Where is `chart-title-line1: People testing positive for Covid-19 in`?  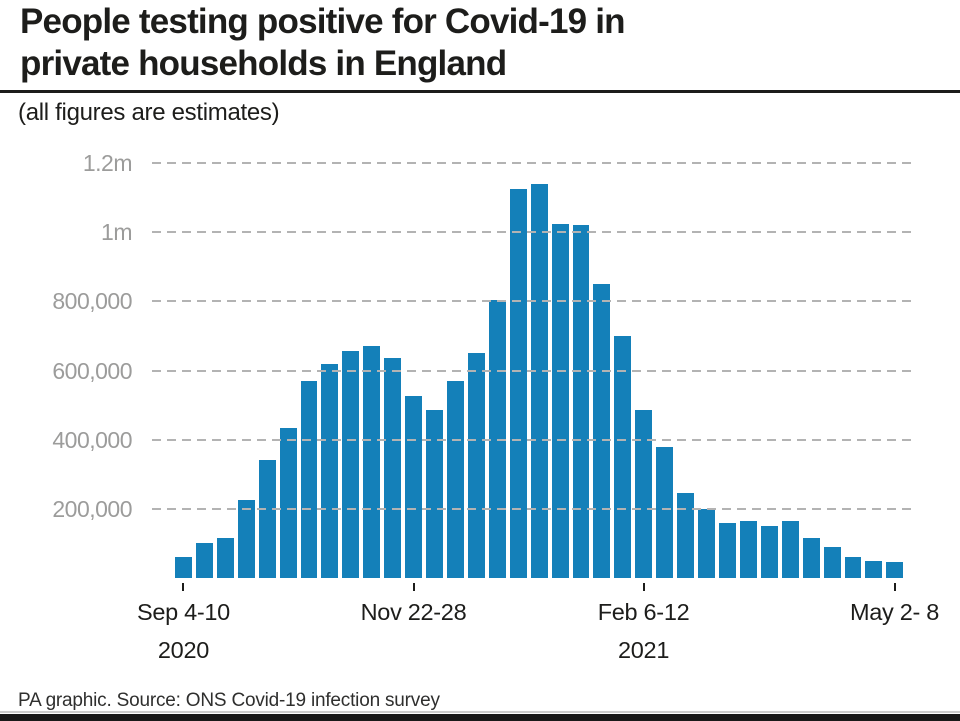
chart-title-line1: People testing positive for Covid-19 in is located at coordinates (323, 21).